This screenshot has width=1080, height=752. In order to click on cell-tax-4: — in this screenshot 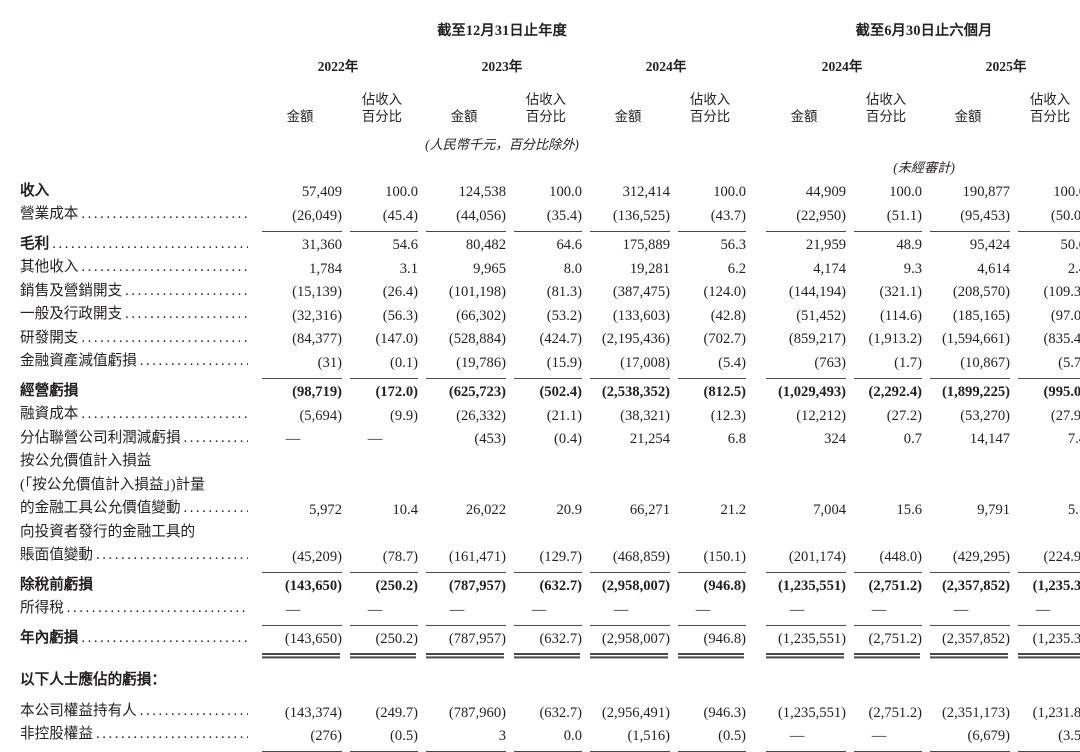, I will do `click(621, 609)`.